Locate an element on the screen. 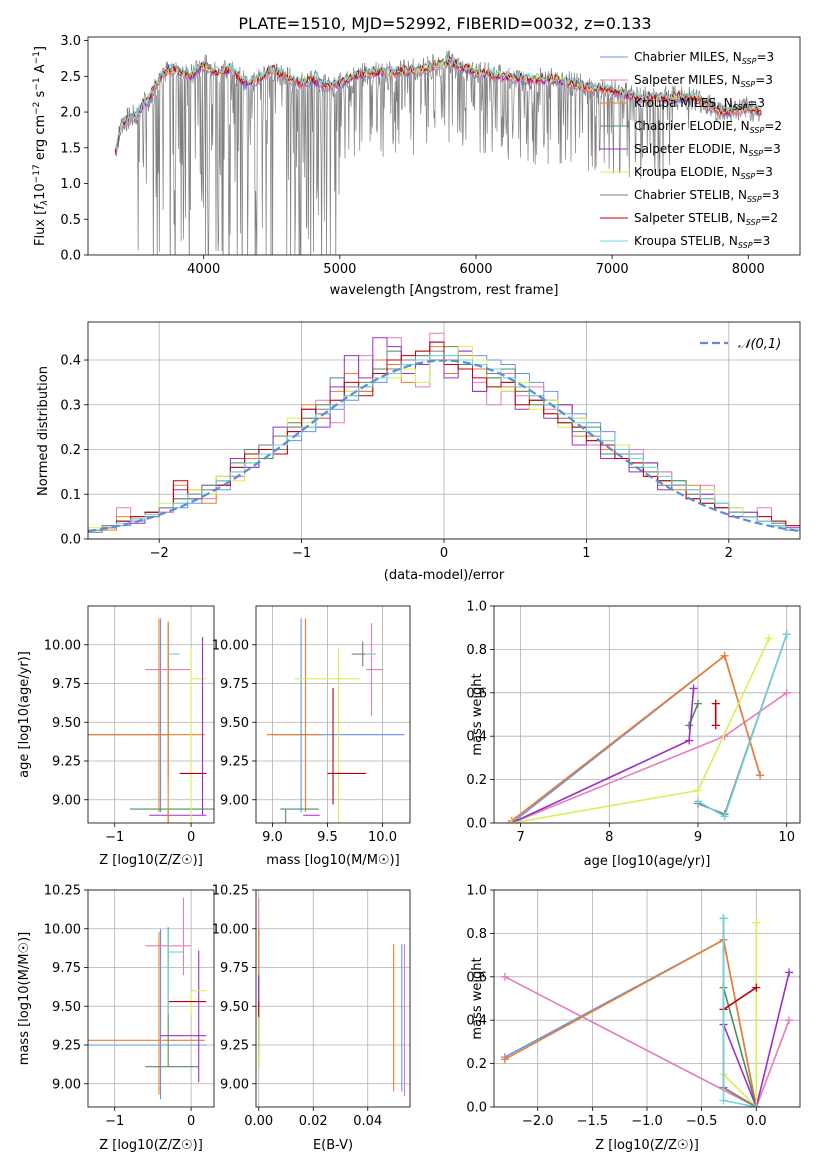 The image size is (819, 1170). x-axis-label: mass [log10(M/M☉)] is located at coordinates (332, 860).